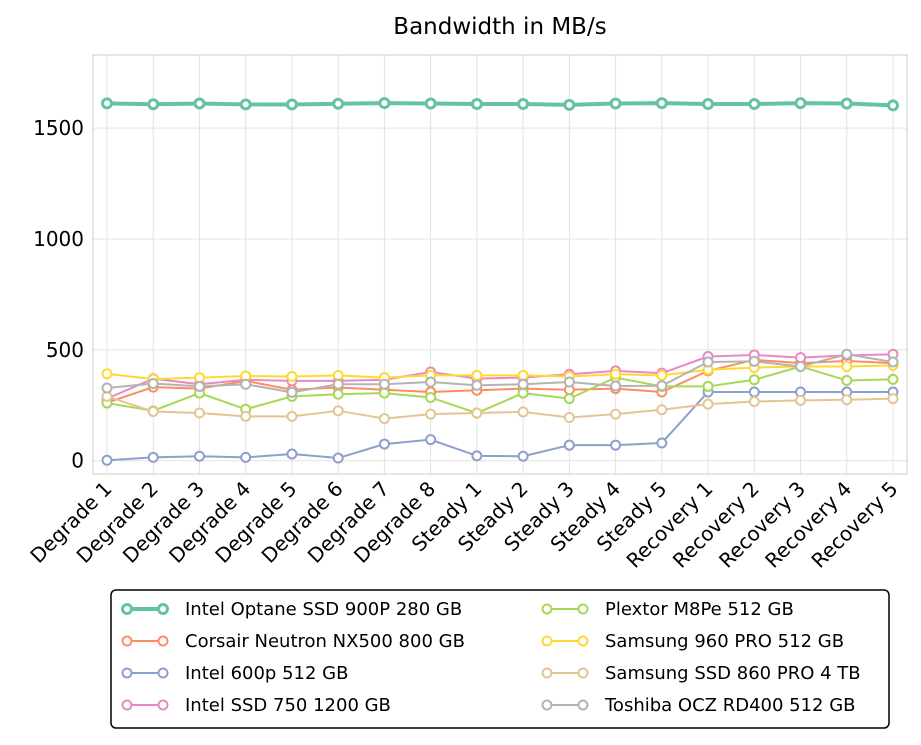  I want to click on legend-item: Samsung 960 PRO 512 GB, so click(692, 641).